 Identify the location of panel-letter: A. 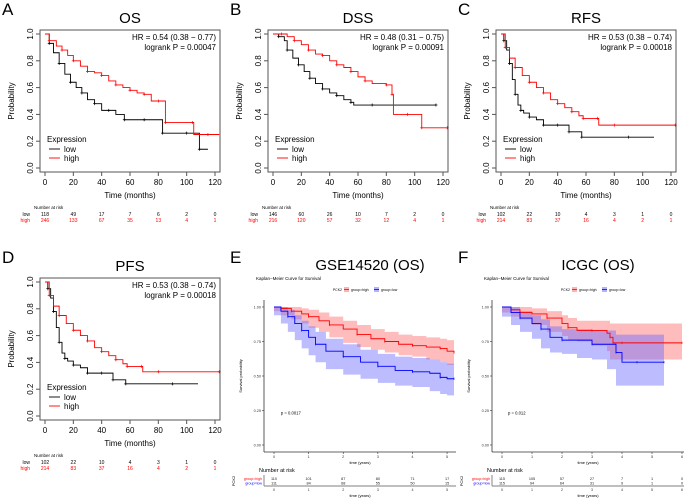
(8, 9).